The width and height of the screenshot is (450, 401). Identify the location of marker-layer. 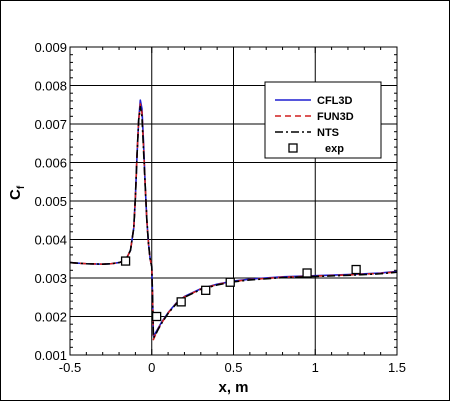
(240, 289).